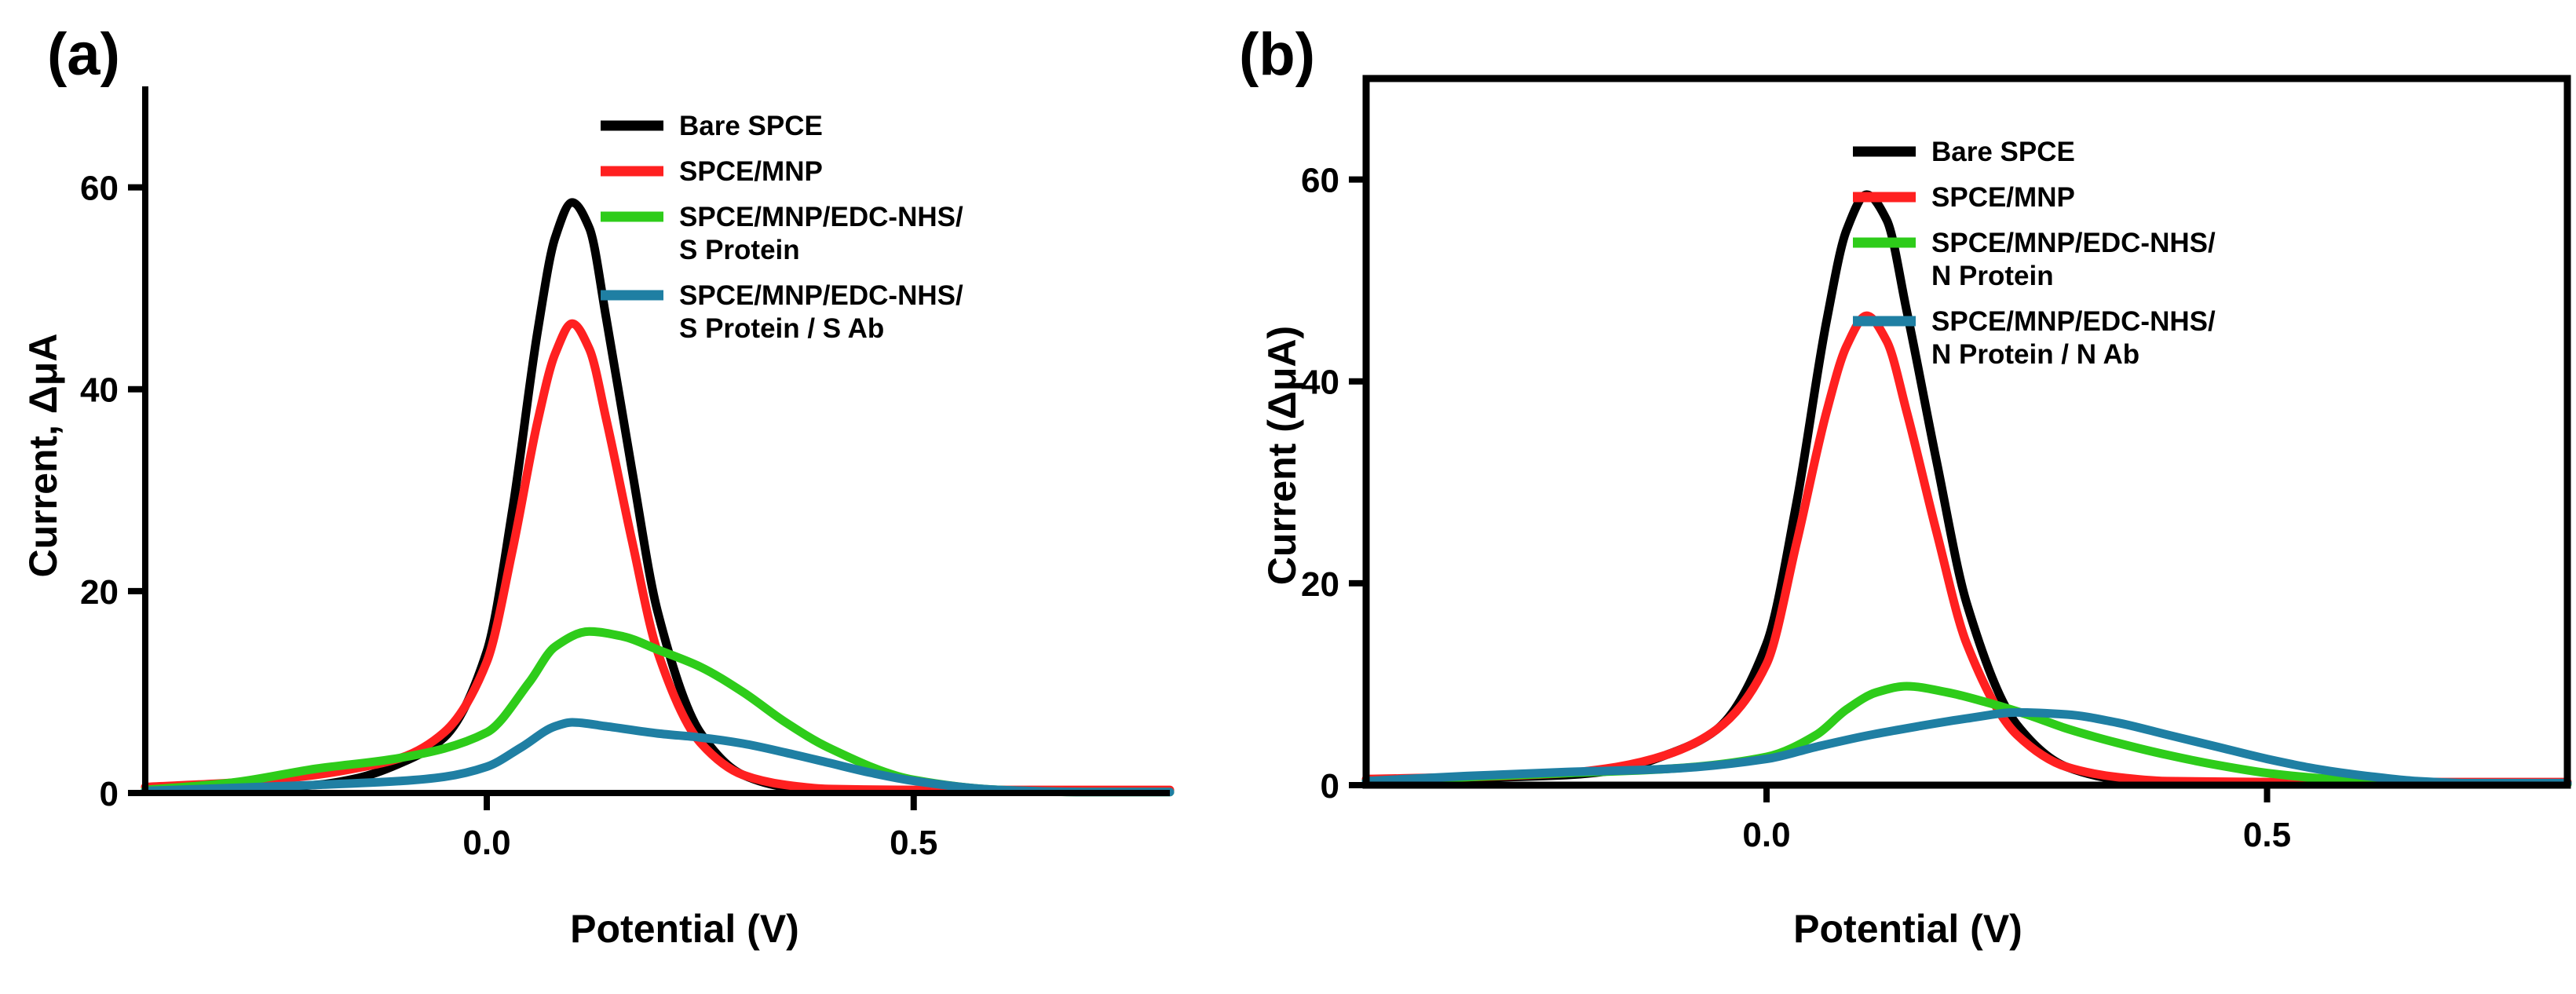 This screenshot has height=994, width=2576. What do you see at coordinates (1282, 455) in the screenshot?
I see `y-axis-title-b: Current (ΔμA)` at bounding box center [1282, 455].